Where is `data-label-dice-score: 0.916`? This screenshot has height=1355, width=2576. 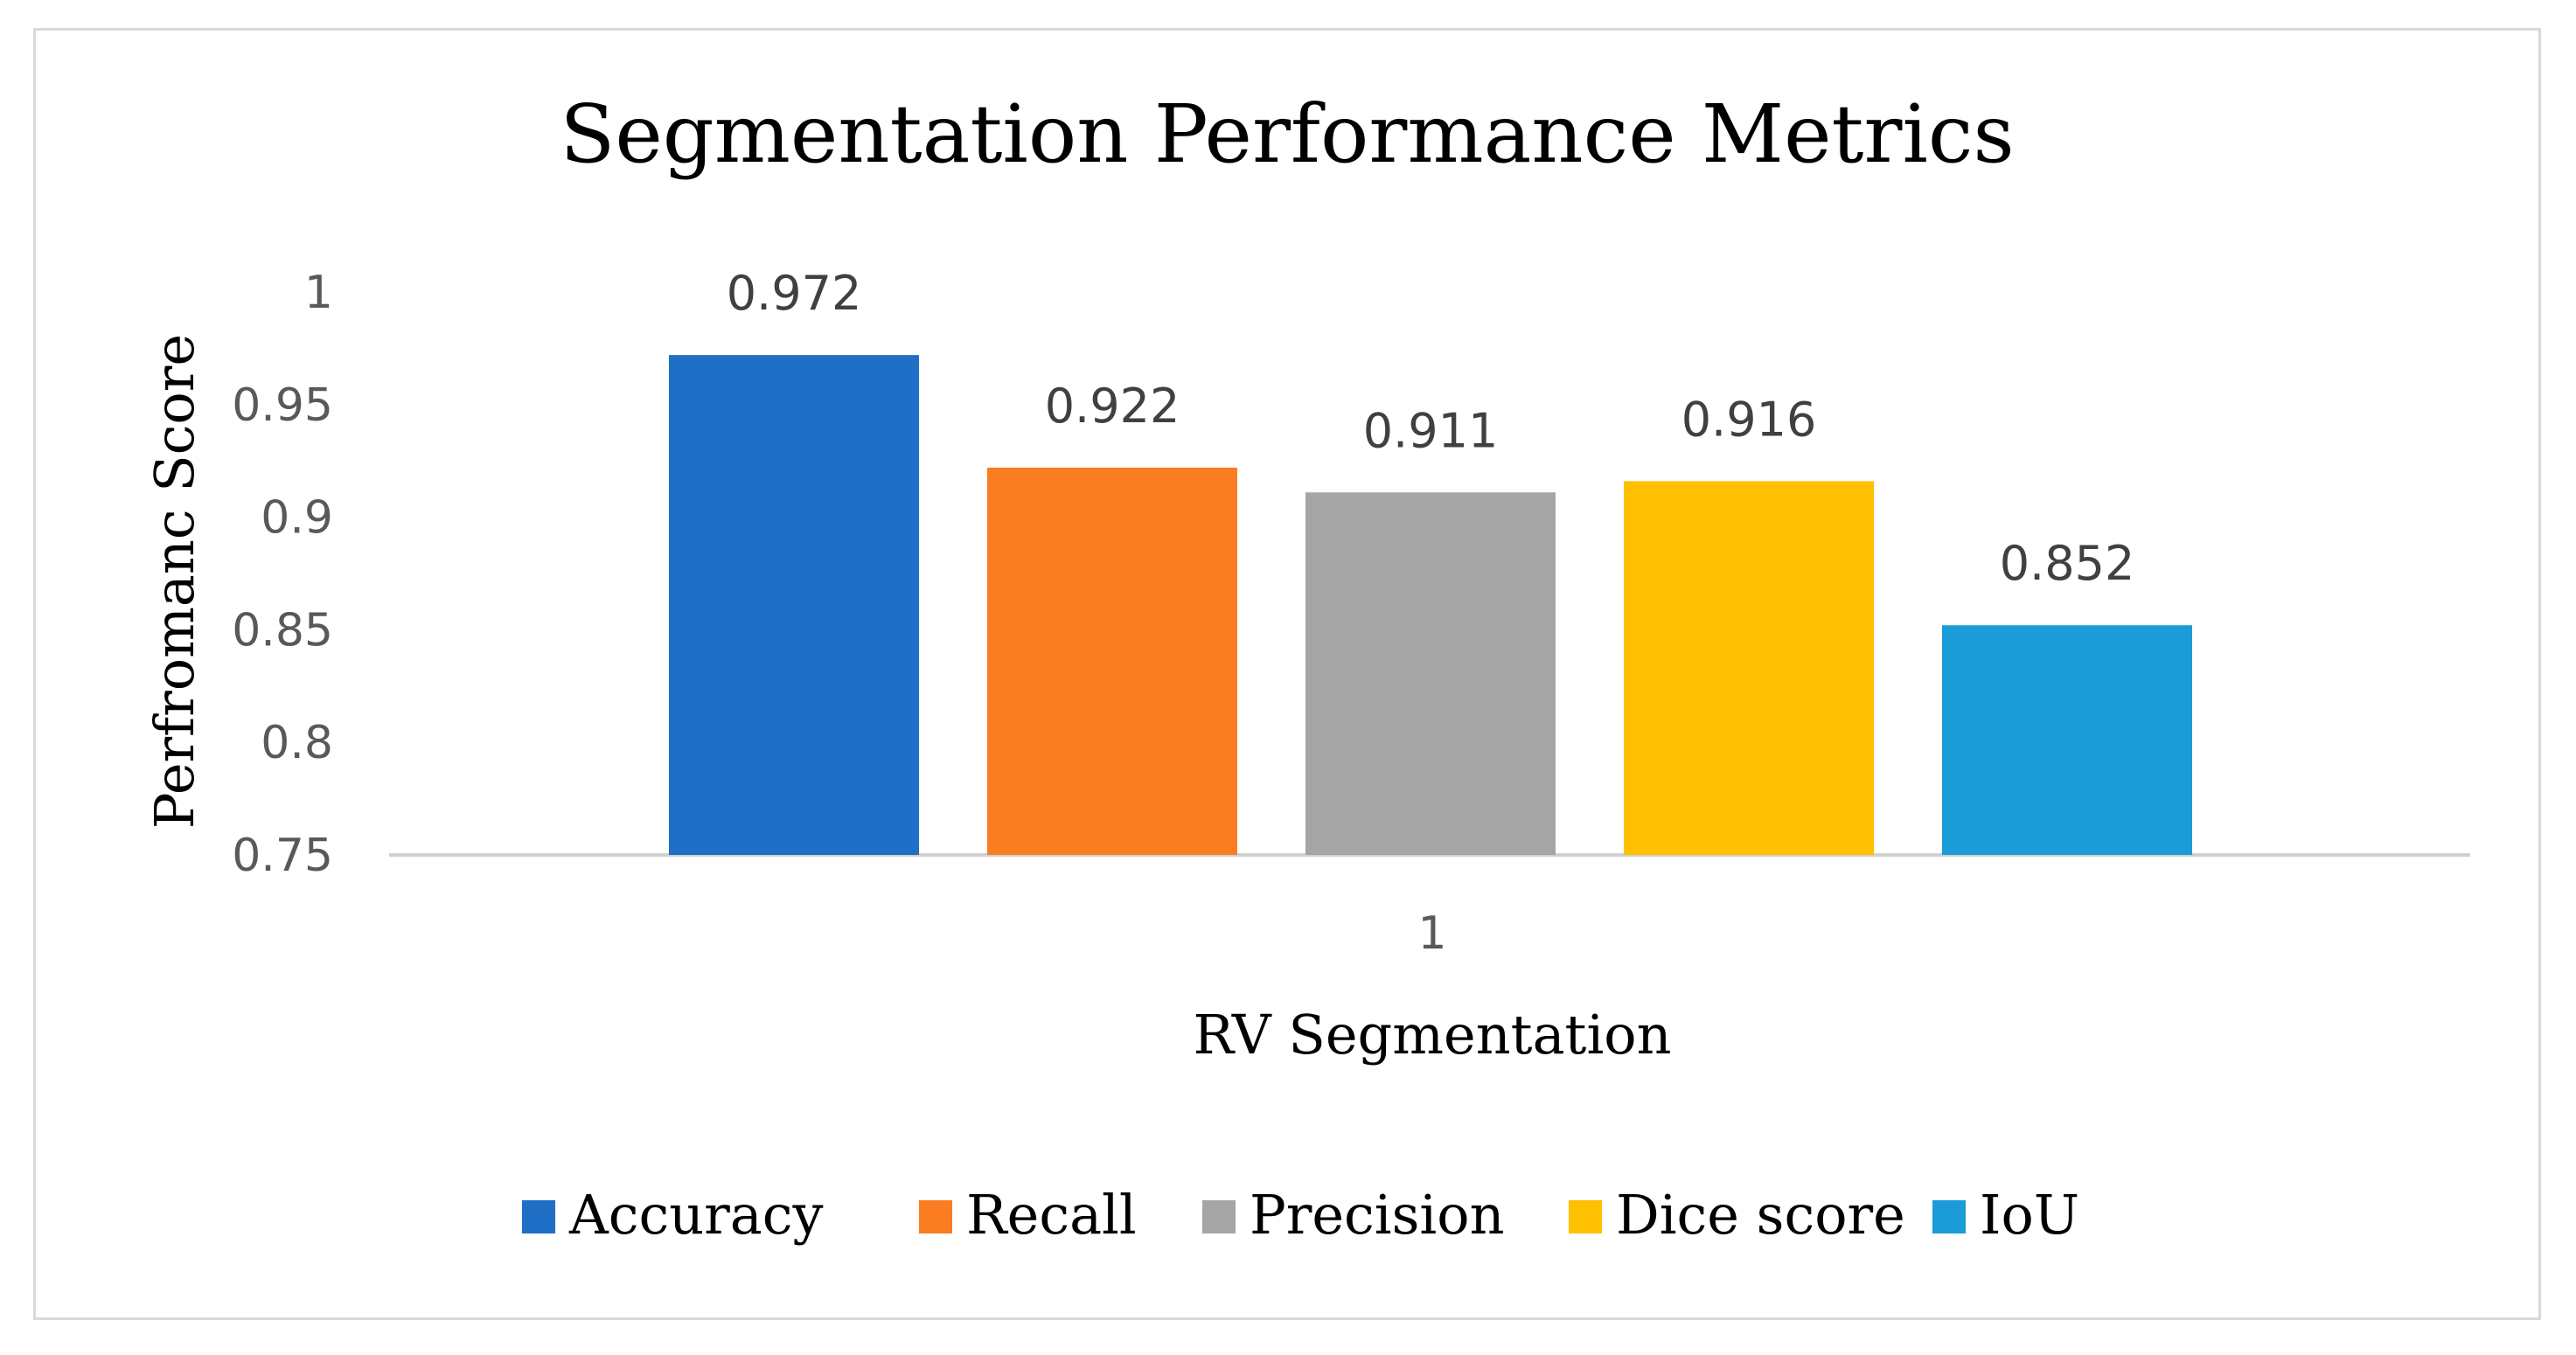 data-label-dice-score: 0.916 is located at coordinates (1749, 419).